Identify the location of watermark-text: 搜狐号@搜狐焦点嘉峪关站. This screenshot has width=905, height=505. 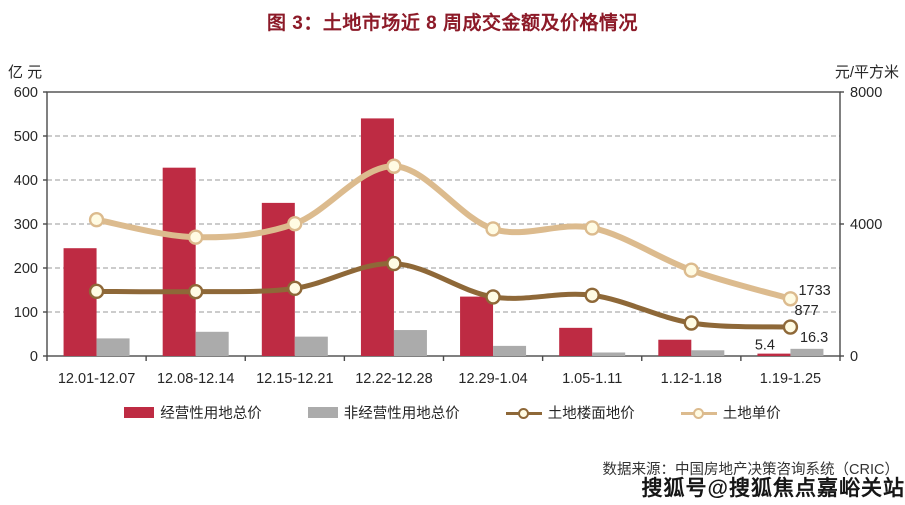
(773, 488).